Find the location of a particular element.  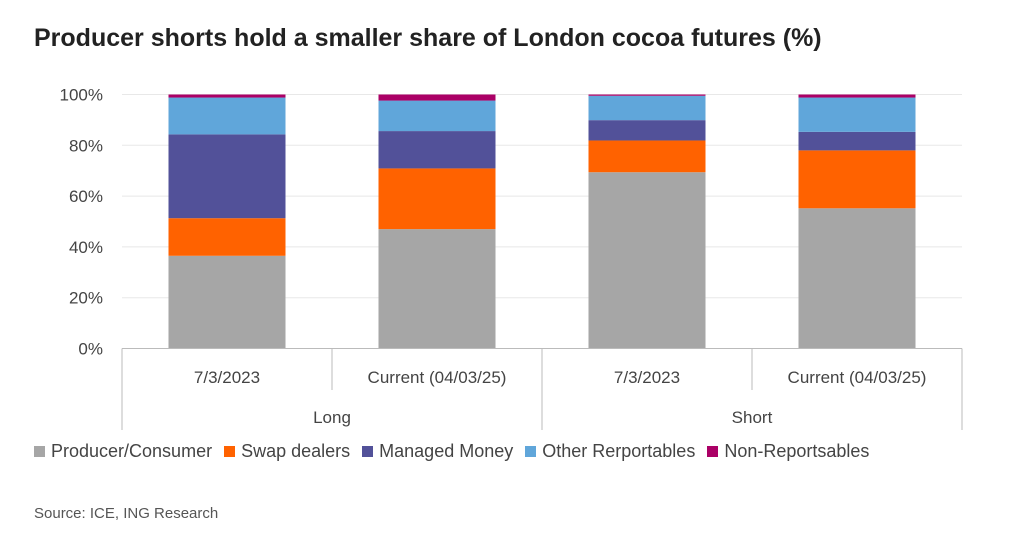

legend-item: Swap dealers is located at coordinates (287, 451).